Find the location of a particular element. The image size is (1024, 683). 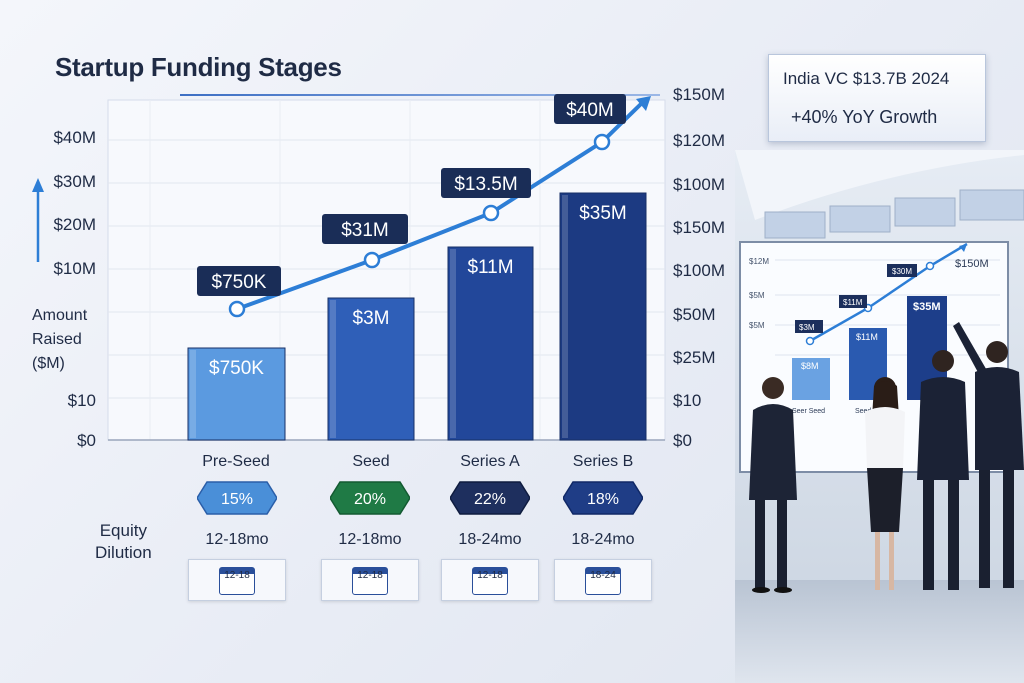

bar-label-0: $750K is located at coordinates (236, 368).